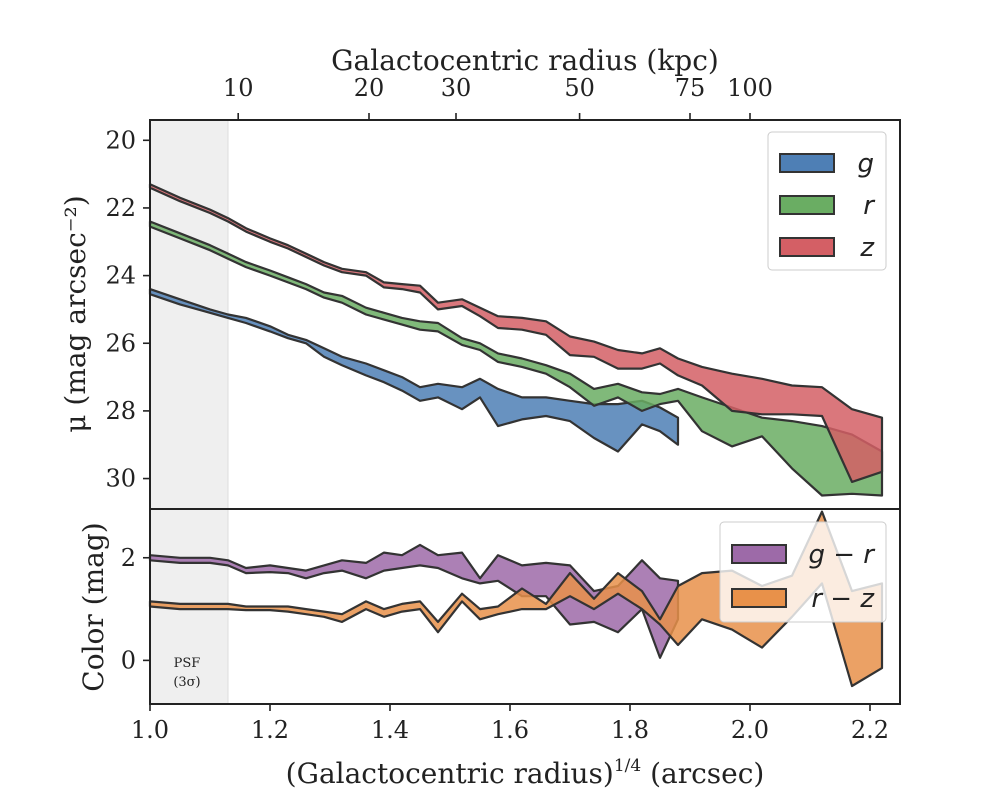 The height and width of the screenshot is (800, 1000). What do you see at coordinates (120, 479) in the screenshot?
I see `y-tick-label: 30` at bounding box center [120, 479].